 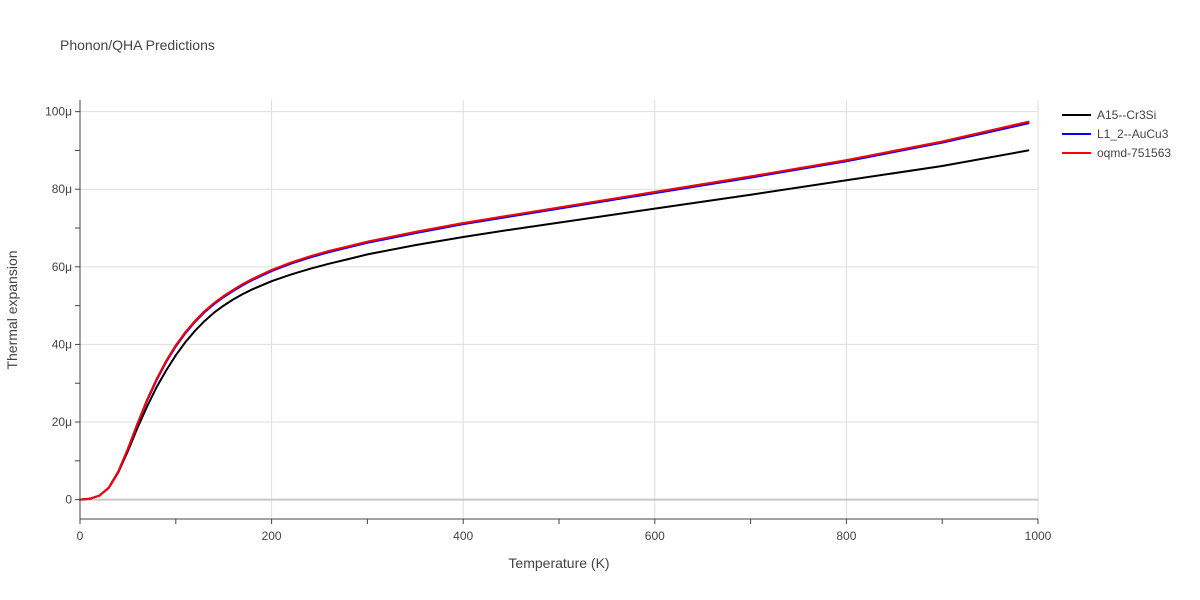 What do you see at coordinates (62, 422) in the screenshot?
I see `y-tick-label: 20μ` at bounding box center [62, 422].